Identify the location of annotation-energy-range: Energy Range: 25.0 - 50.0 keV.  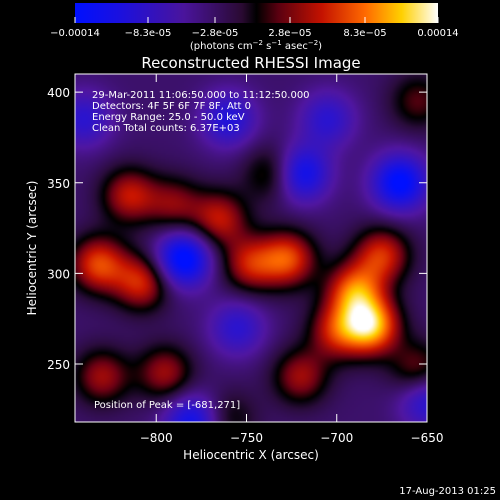
(168, 117).